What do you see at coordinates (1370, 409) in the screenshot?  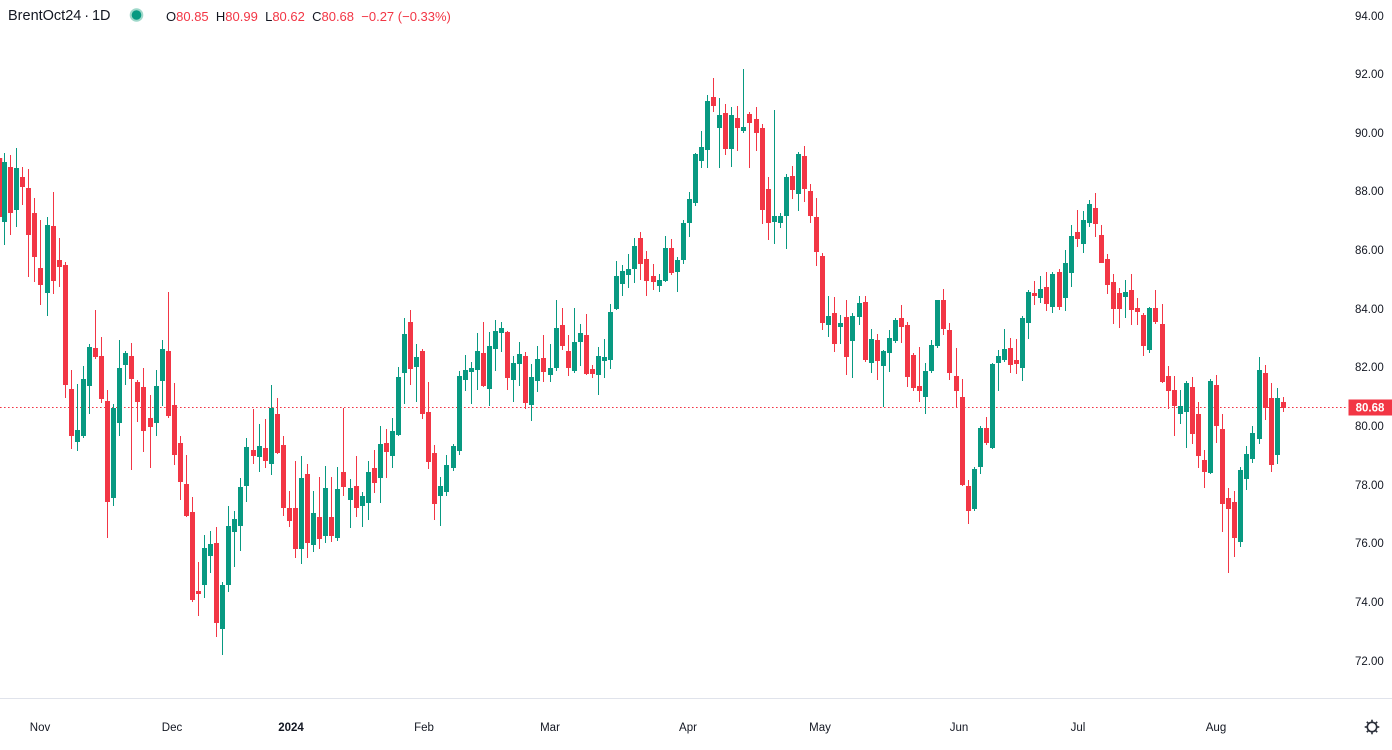 I see `svg-text: 80.68` at bounding box center [1370, 409].